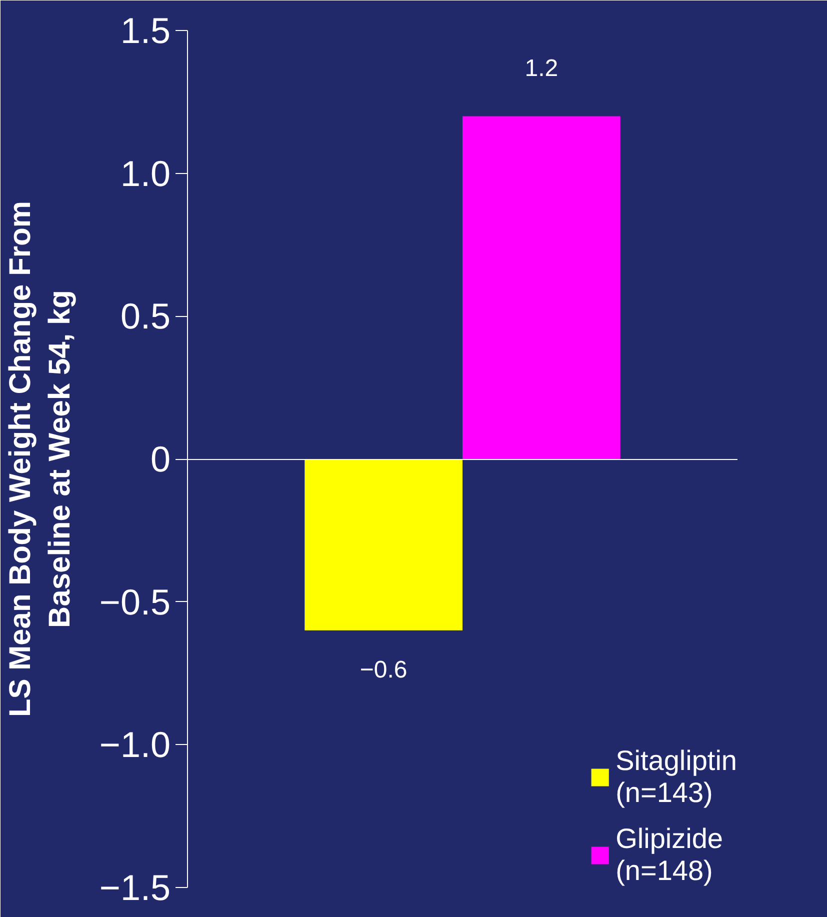 The height and width of the screenshot is (917, 827). Describe the element at coordinates (145, 30) in the screenshot. I see `y-tick-label: 1.5` at that location.